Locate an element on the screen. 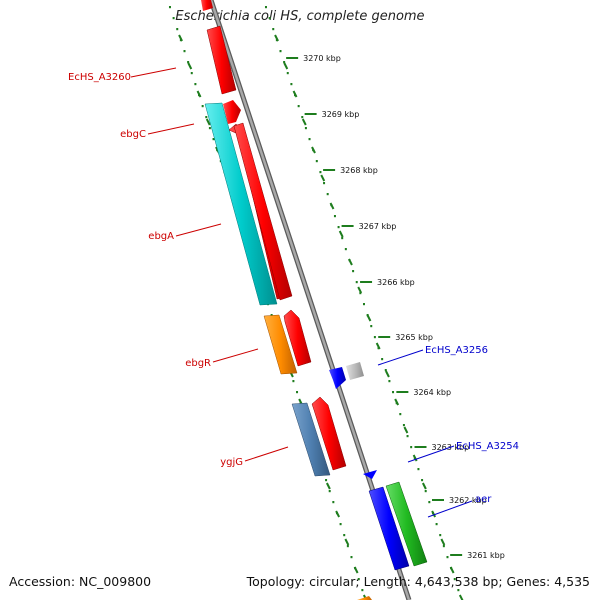  gene-bottom-orange is located at coordinates (364, 598).